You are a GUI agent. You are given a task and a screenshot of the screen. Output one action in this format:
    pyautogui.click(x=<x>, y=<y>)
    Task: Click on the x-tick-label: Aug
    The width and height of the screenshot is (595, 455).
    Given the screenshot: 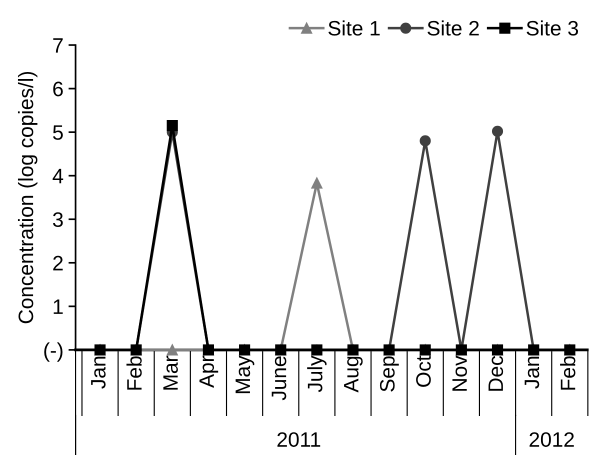 What is the action you would take?
    pyautogui.click(x=353, y=374)
    